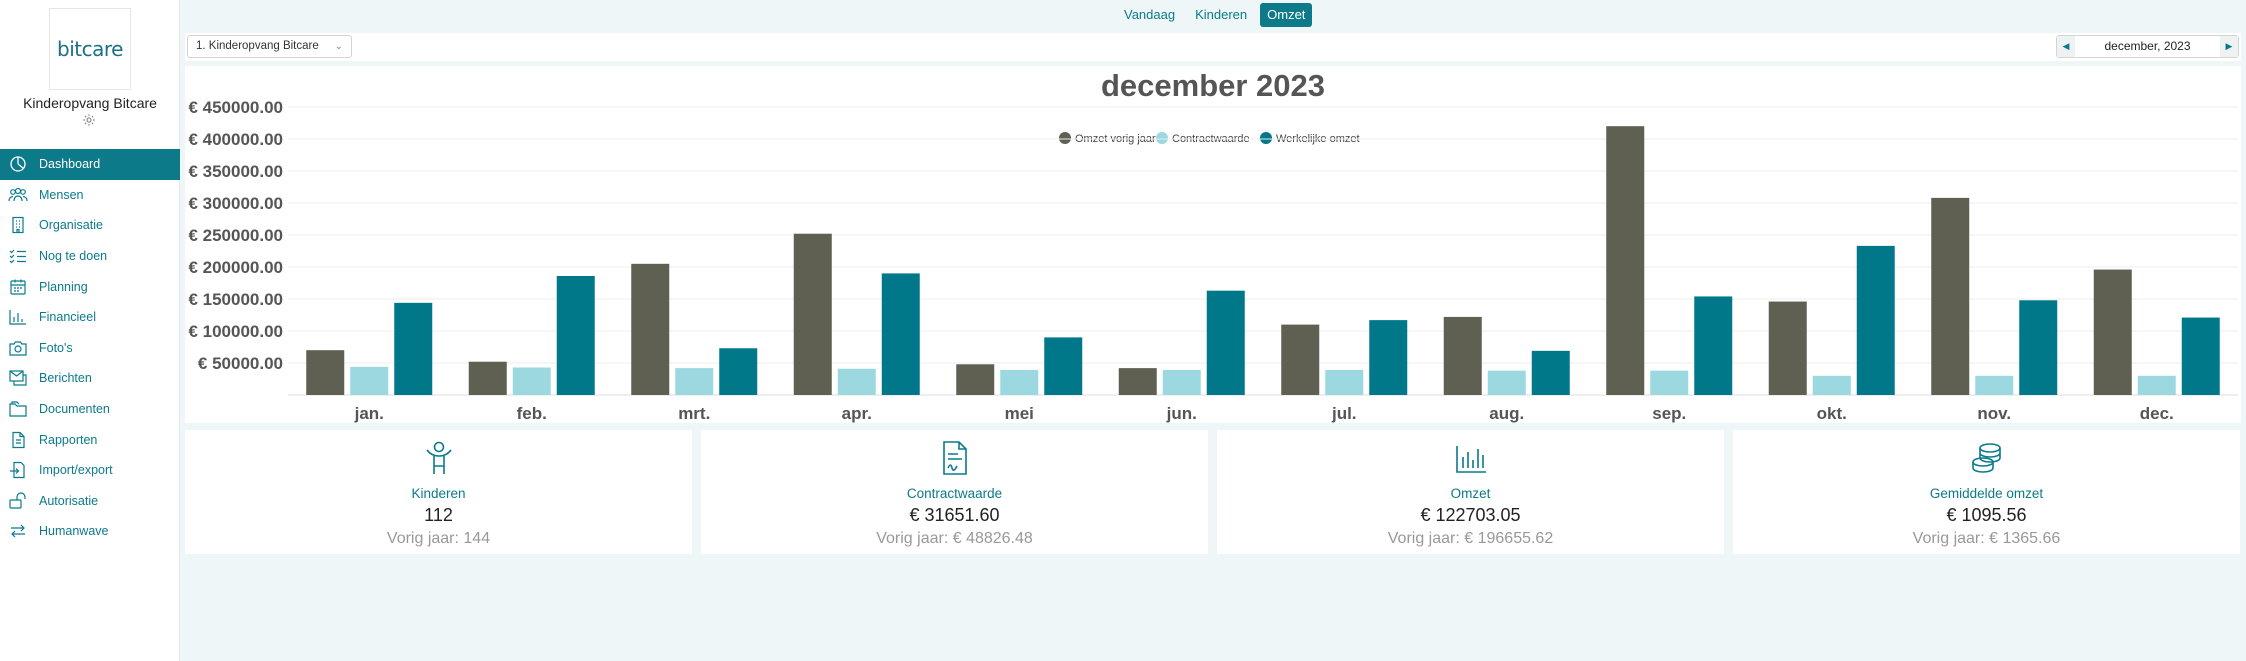 The width and height of the screenshot is (2246, 661). I want to click on organization-select: 1. Kinderopvang Bitcare ⌄, so click(269, 46).